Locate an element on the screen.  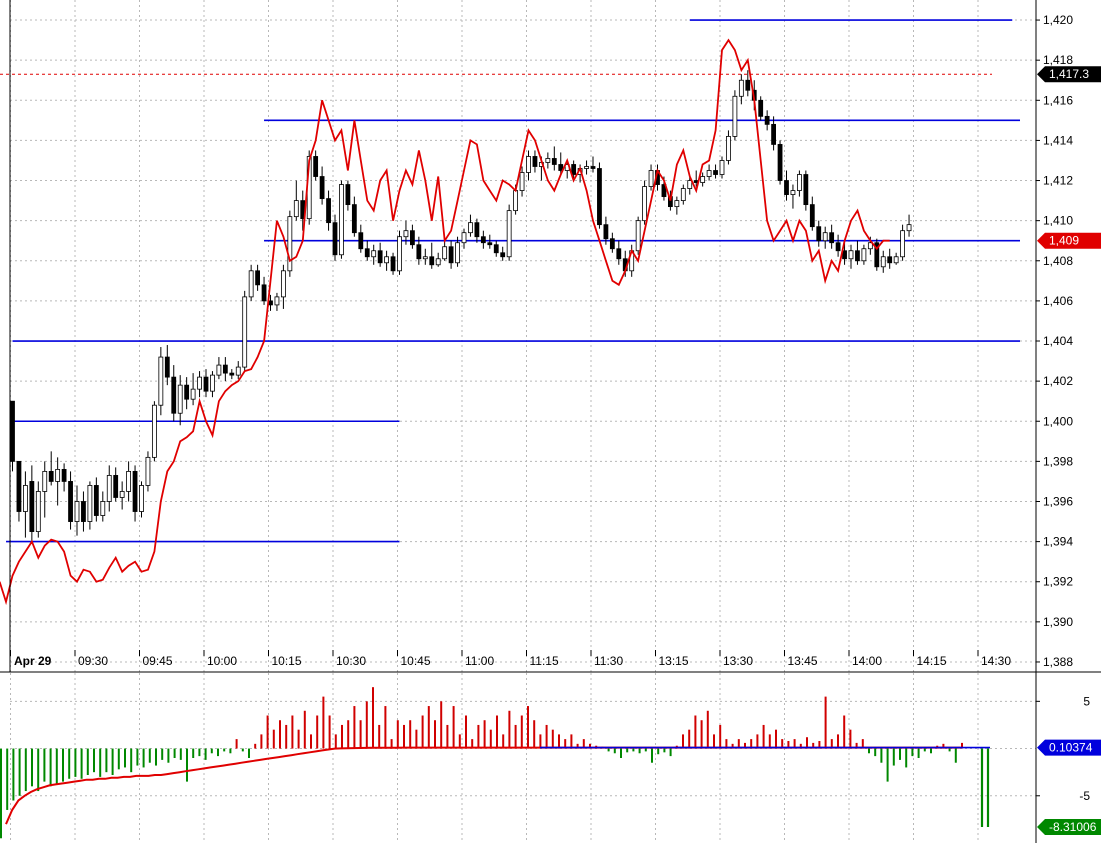
y-tick-label-6: 1,400 is located at coordinates (1058, 421).